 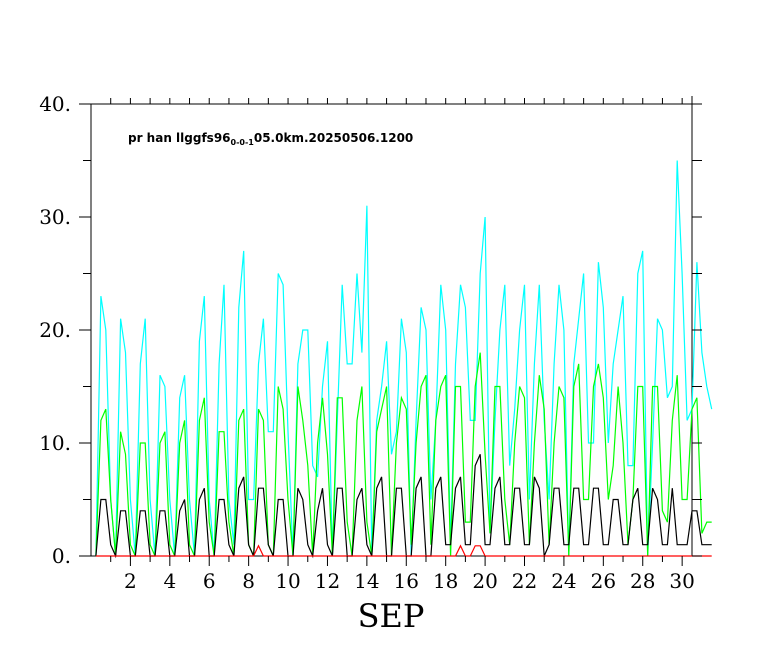 I want to click on chart-title: pr han llggfs960-0-105.0km.20250506.1200, so click(x=270, y=139).